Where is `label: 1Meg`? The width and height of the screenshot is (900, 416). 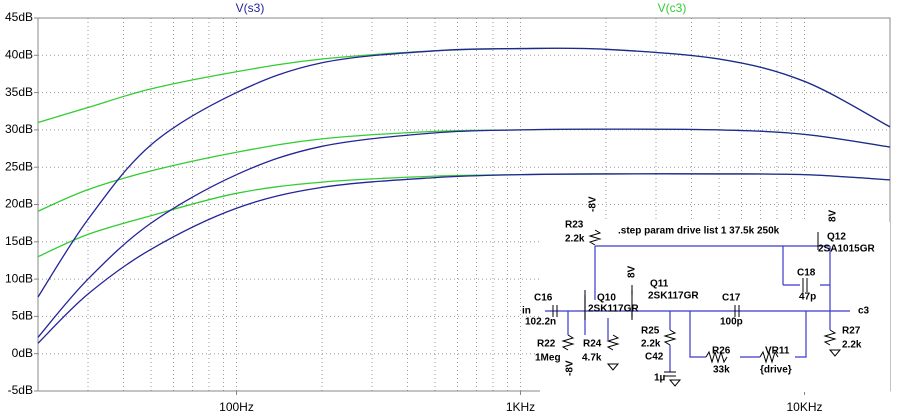 label: 1Meg is located at coordinates (548, 358).